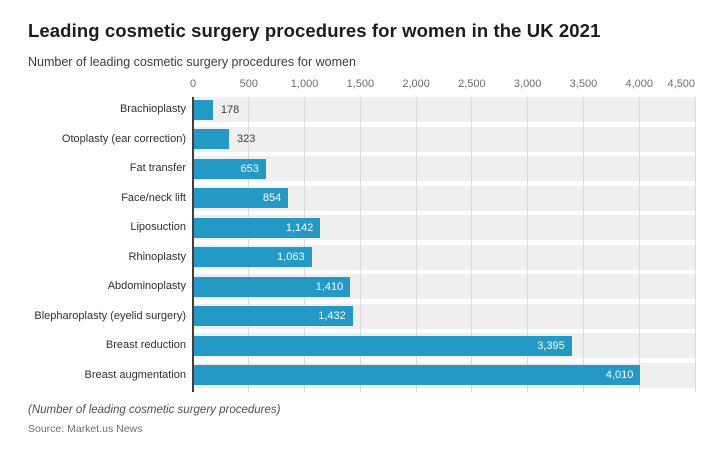  Describe the element at coordinates (146, 286) in the screenshot. I see `category-label: Abdominoplasty` at that location.